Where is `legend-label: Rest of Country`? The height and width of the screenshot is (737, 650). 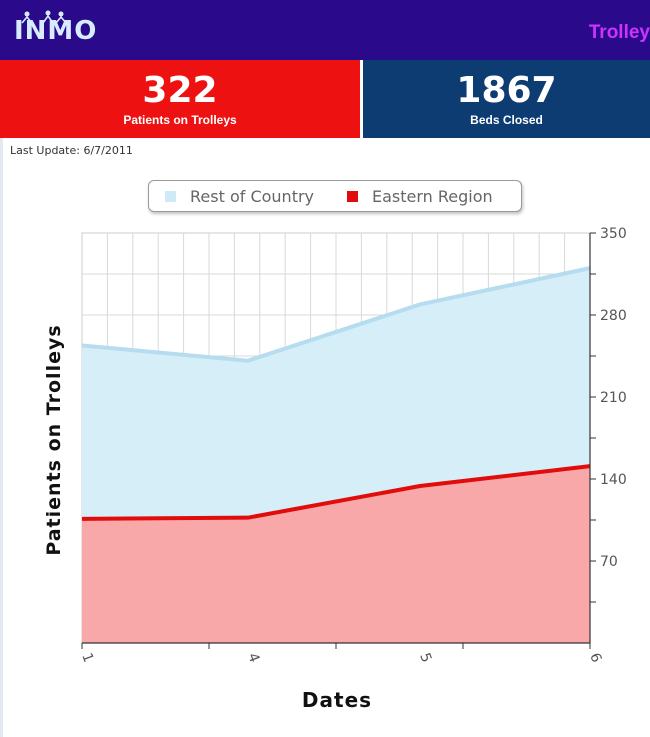
legend-label: Rest of Country is located at coordinates (252, 196).